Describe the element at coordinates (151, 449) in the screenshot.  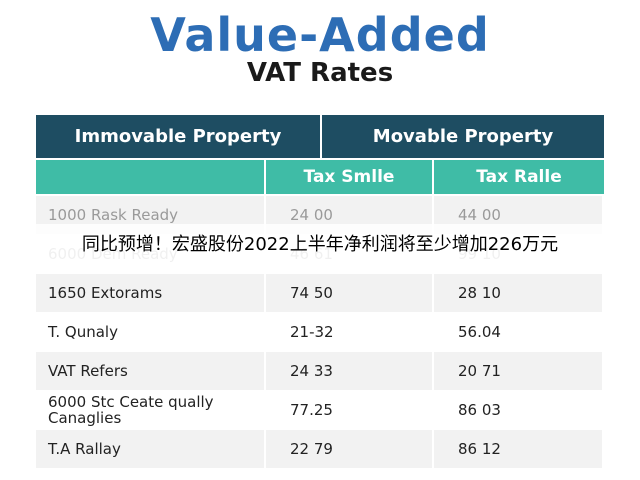
I see `table-cell: T.A Rallay` at that location.